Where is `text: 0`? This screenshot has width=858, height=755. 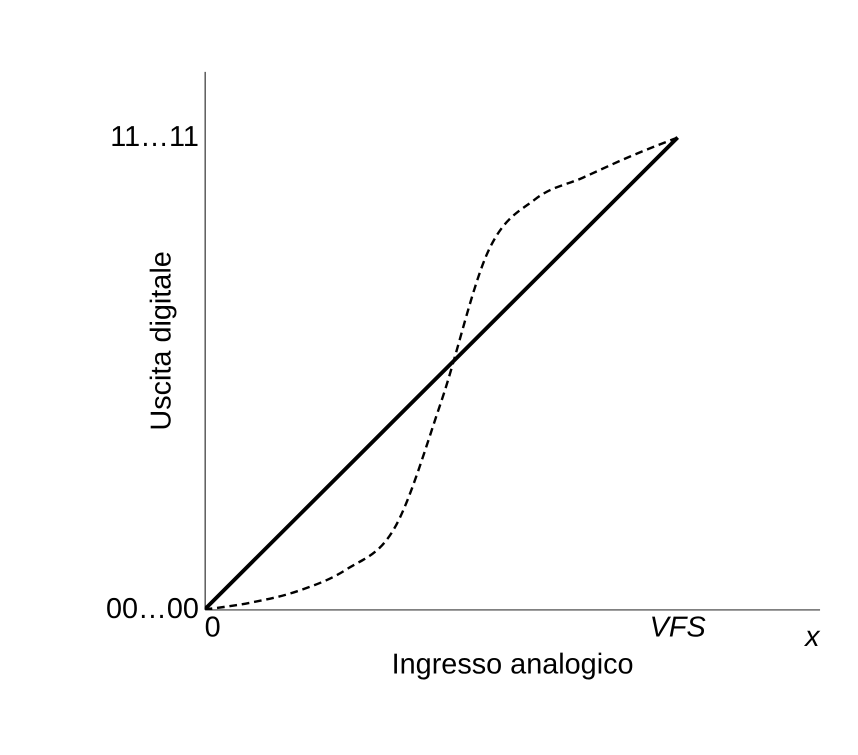 text: 0 is located at coordinates (212, 627).